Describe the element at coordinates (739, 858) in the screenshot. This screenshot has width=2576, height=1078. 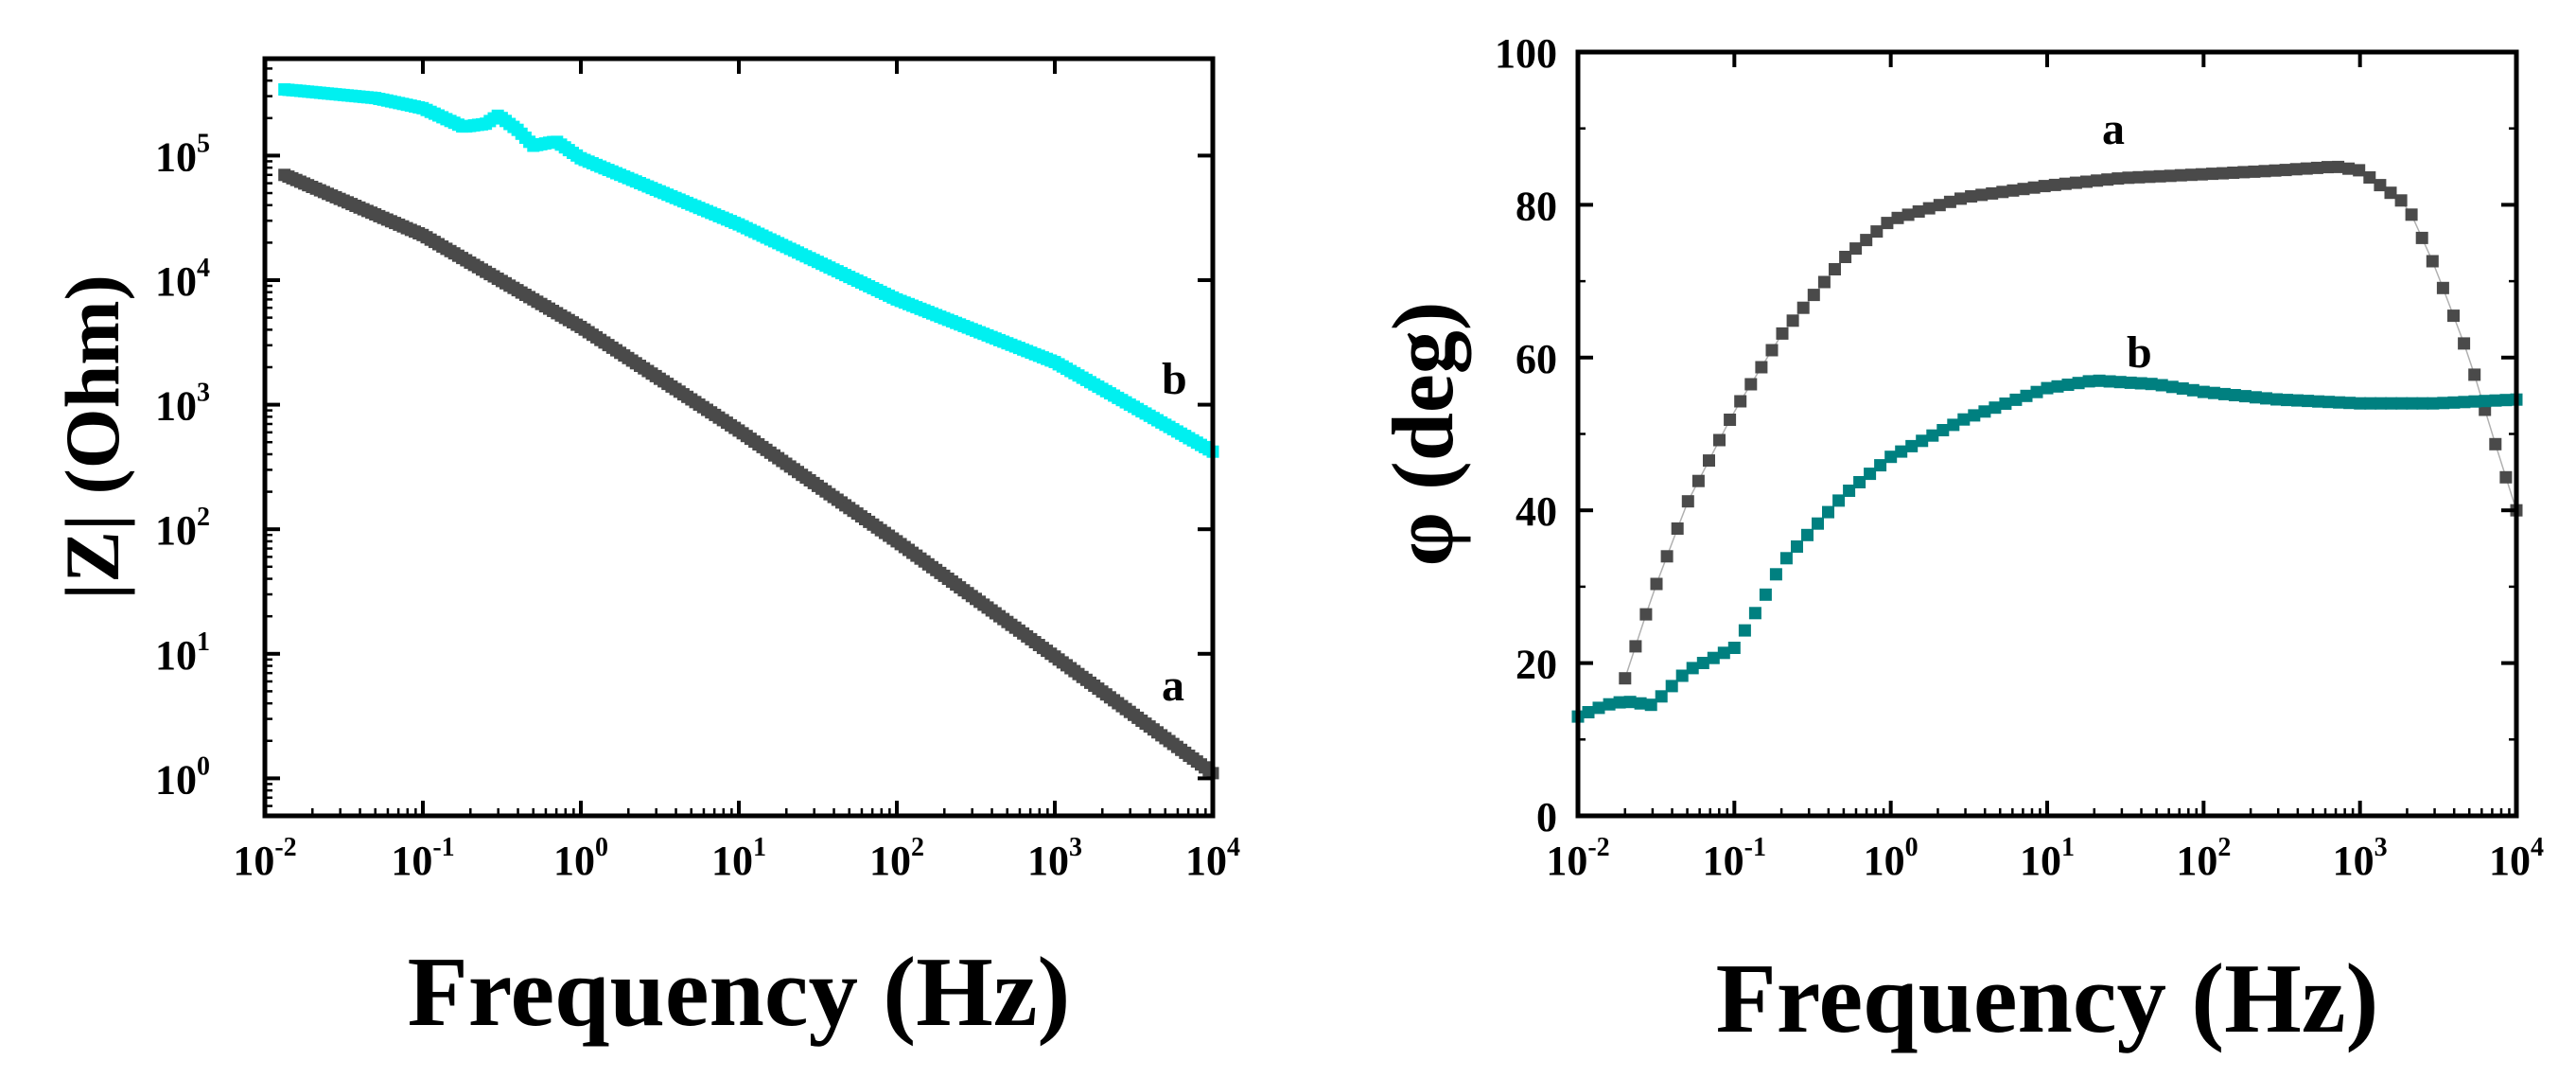
I see `x-tick-label: 10¹` at that location.